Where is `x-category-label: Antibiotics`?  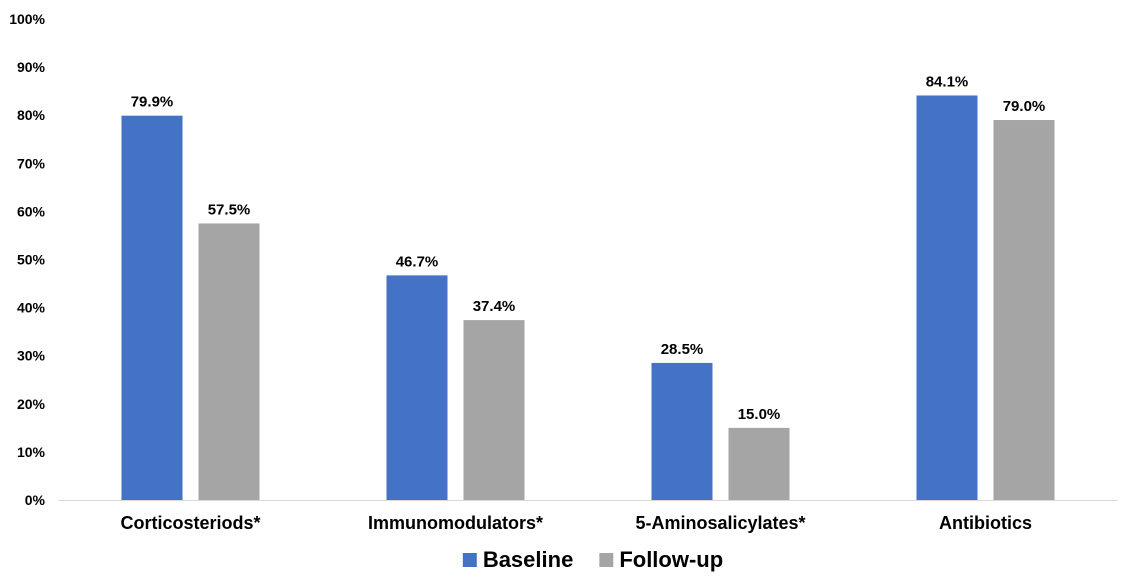 x-category-label: Antibiotics is located at coordinates (985, 523).